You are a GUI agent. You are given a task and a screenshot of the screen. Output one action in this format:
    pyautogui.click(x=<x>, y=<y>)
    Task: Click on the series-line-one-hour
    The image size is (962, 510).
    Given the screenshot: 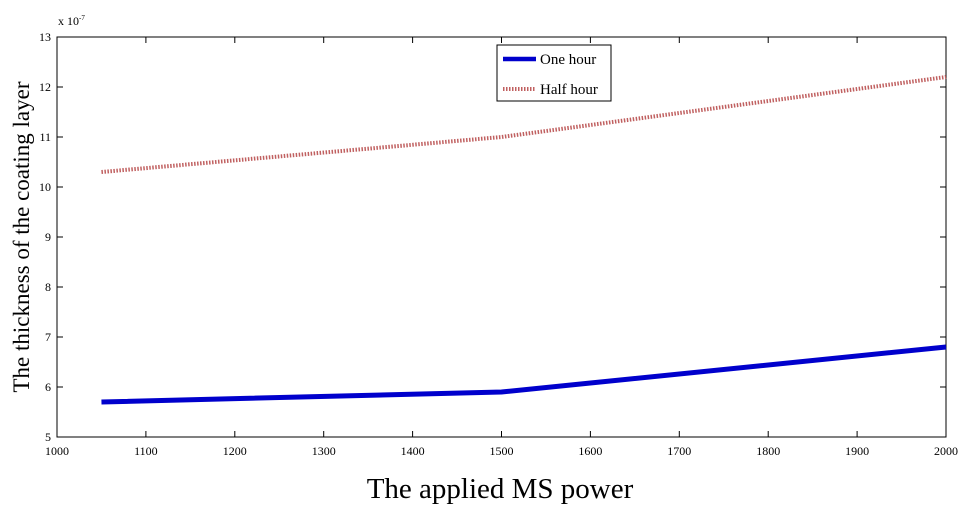 What is the action you would take?
    pyautogui.click(x=524, y=374)
    